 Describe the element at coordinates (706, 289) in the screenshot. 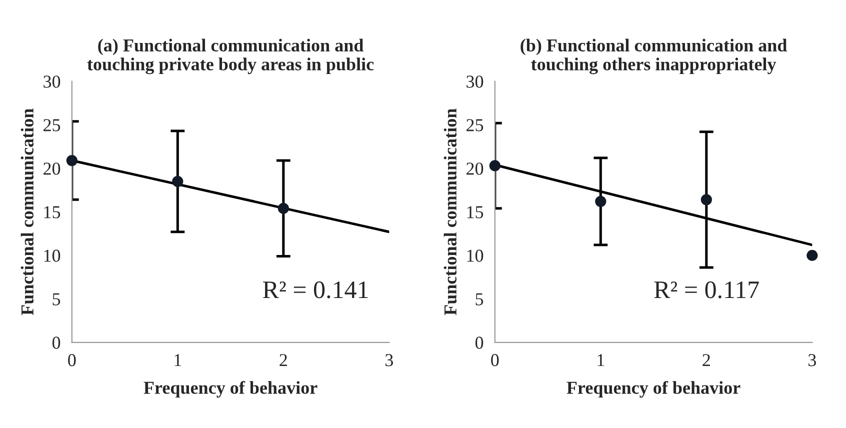

I see `annotation: R² = 0.117` at that location.